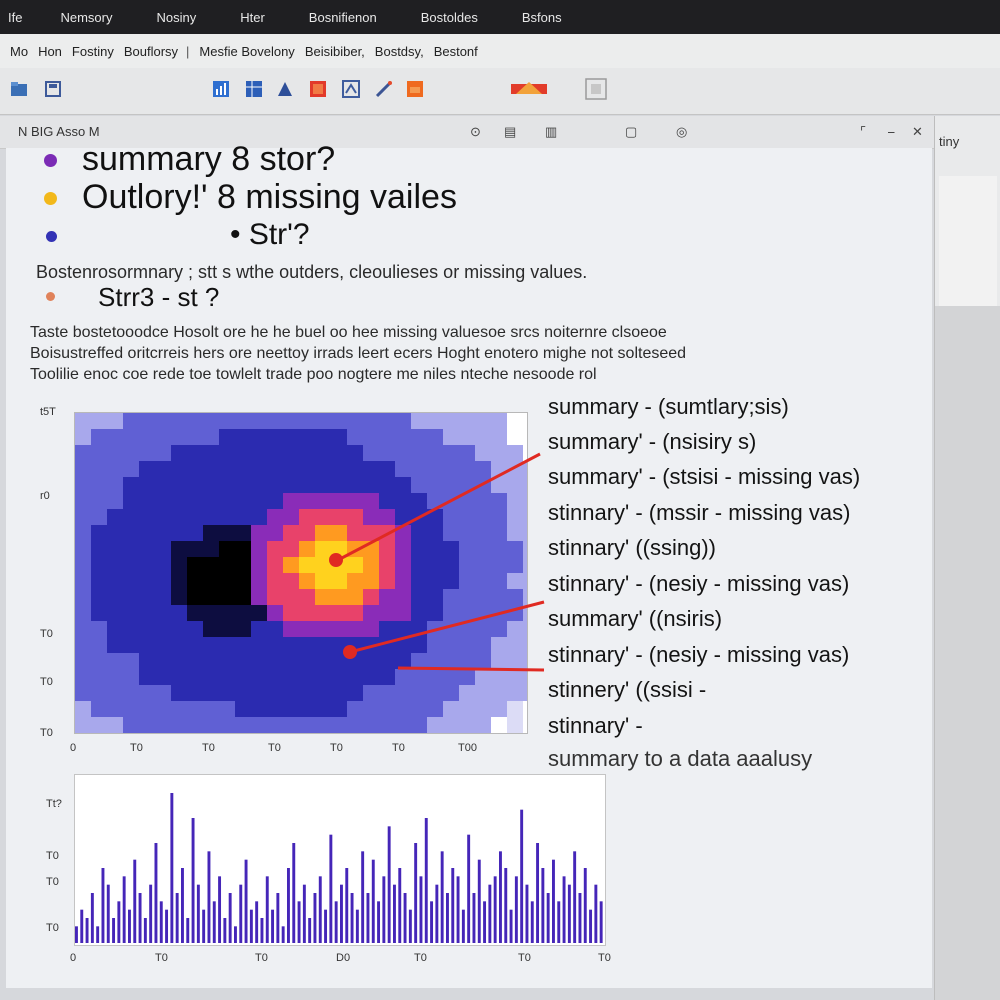 This screenshot has width=1000, height=1000. Describe the element at coordinates (467, 748) in the screenshot. I see `heatmap-x-tick: T00` at that location.